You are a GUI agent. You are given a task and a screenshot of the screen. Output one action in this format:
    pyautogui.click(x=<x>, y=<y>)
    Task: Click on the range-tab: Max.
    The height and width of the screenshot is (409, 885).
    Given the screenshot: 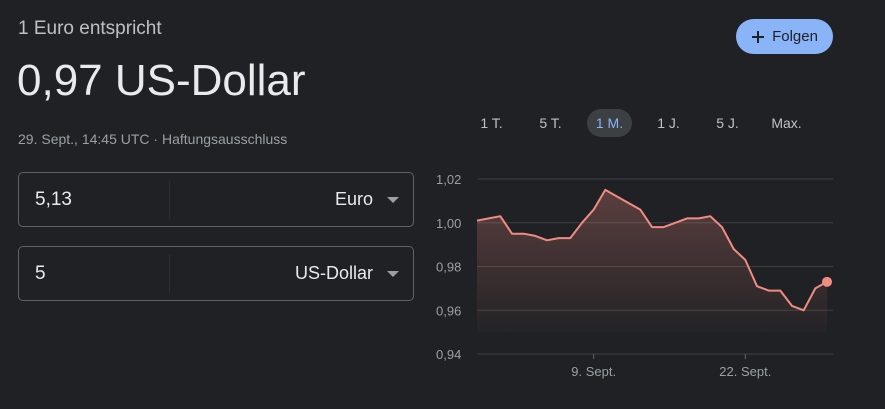 What is the action you would take?
    pyautogui.click(x=786, y=123)
    